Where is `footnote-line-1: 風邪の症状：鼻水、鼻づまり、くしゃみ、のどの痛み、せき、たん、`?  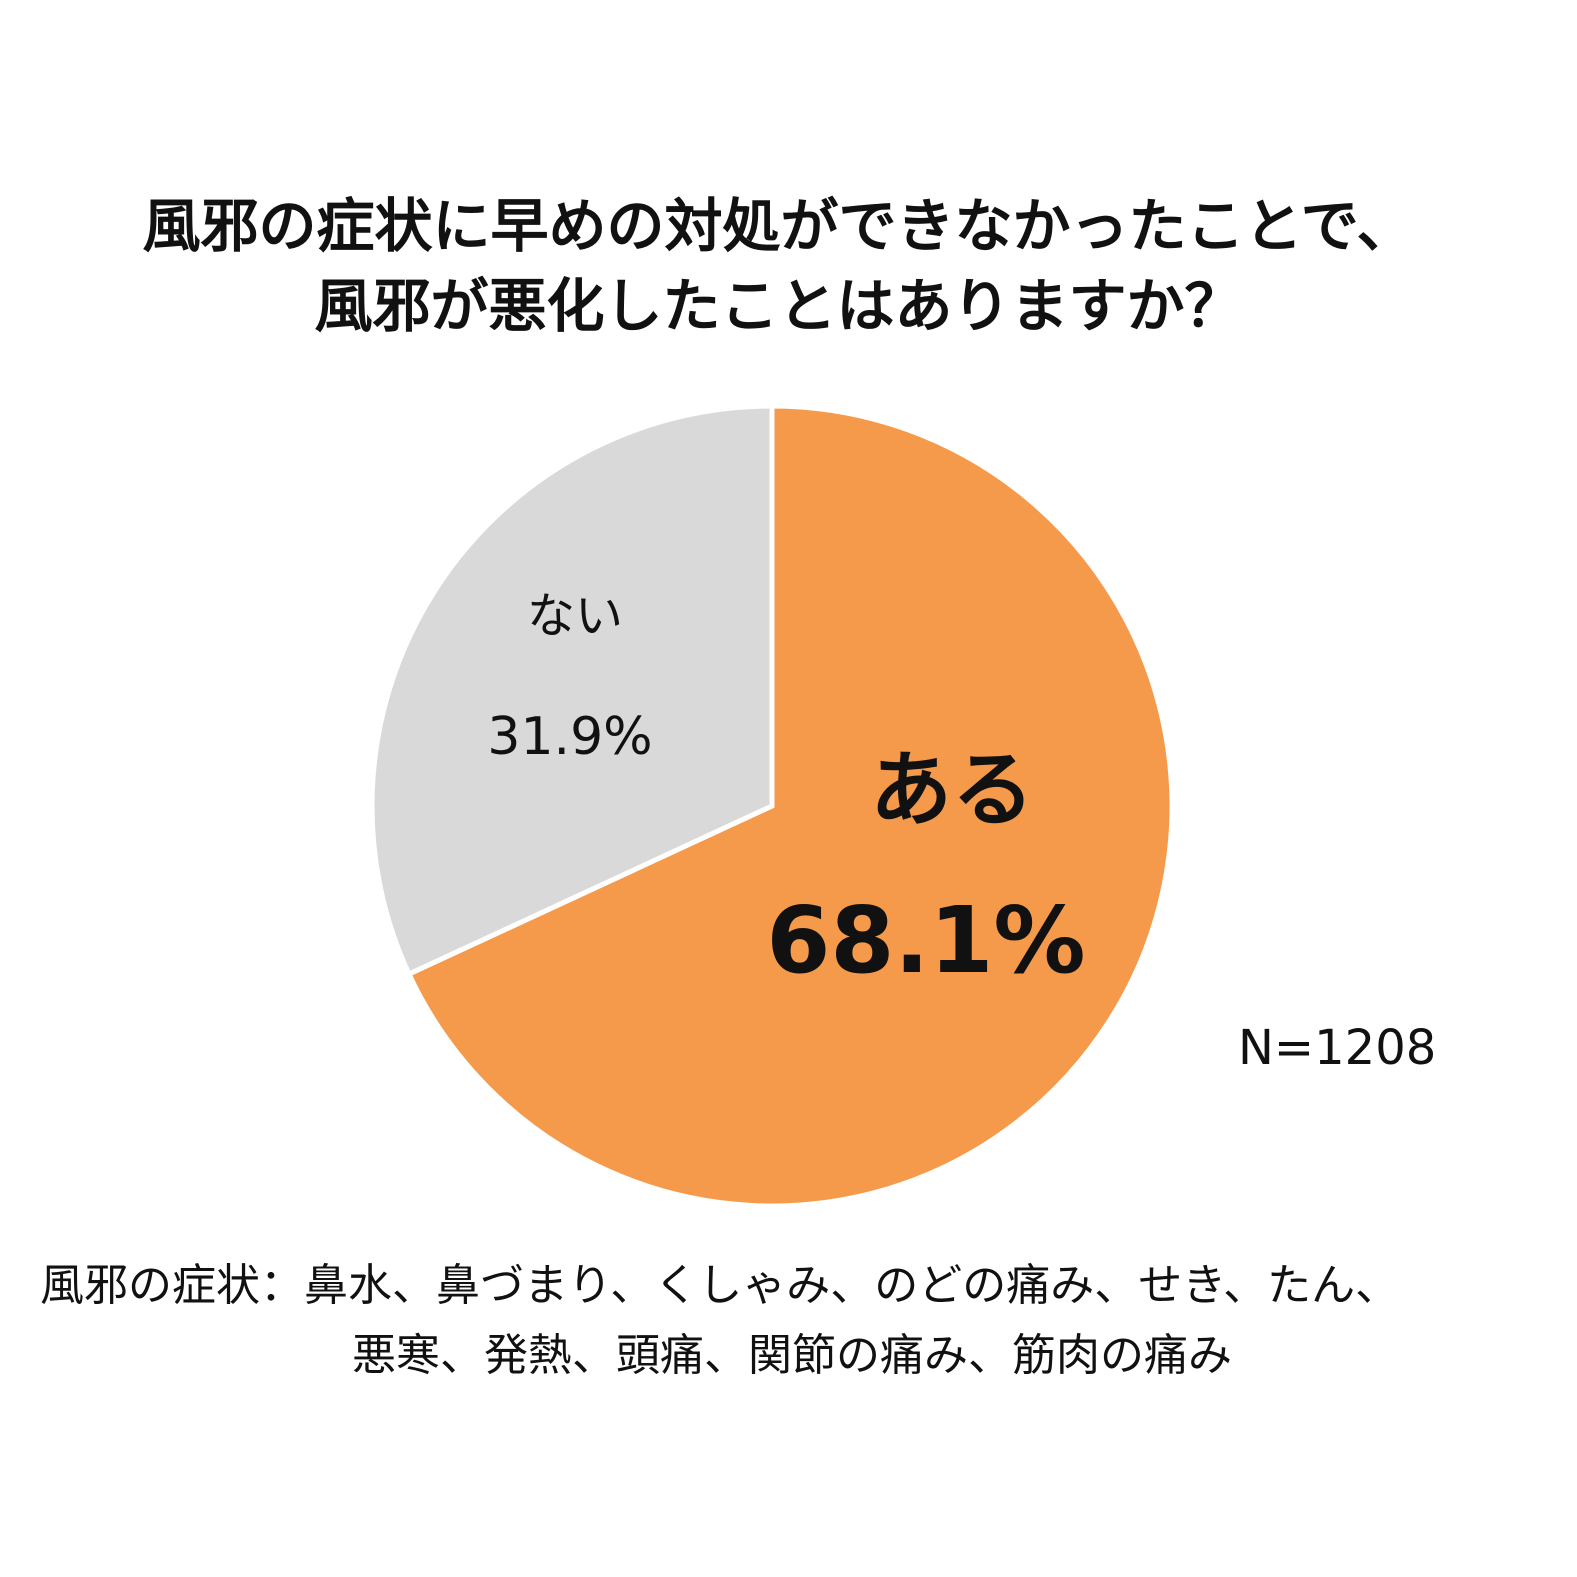
footnote-line-1: 風邪の症状：鼻水、鼻づまり、くしゃみ、のどの痛み、せき、たん、 is located at coordinates (720, 1285).